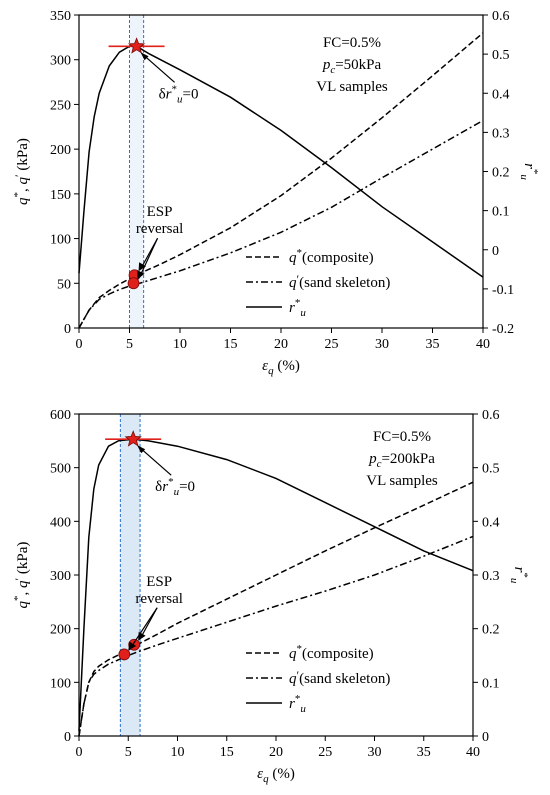  What do you see at coordinates (60, 105) in the screenshot?
I see `y-left-tick-label: 250` at bounding box center [60, 105].